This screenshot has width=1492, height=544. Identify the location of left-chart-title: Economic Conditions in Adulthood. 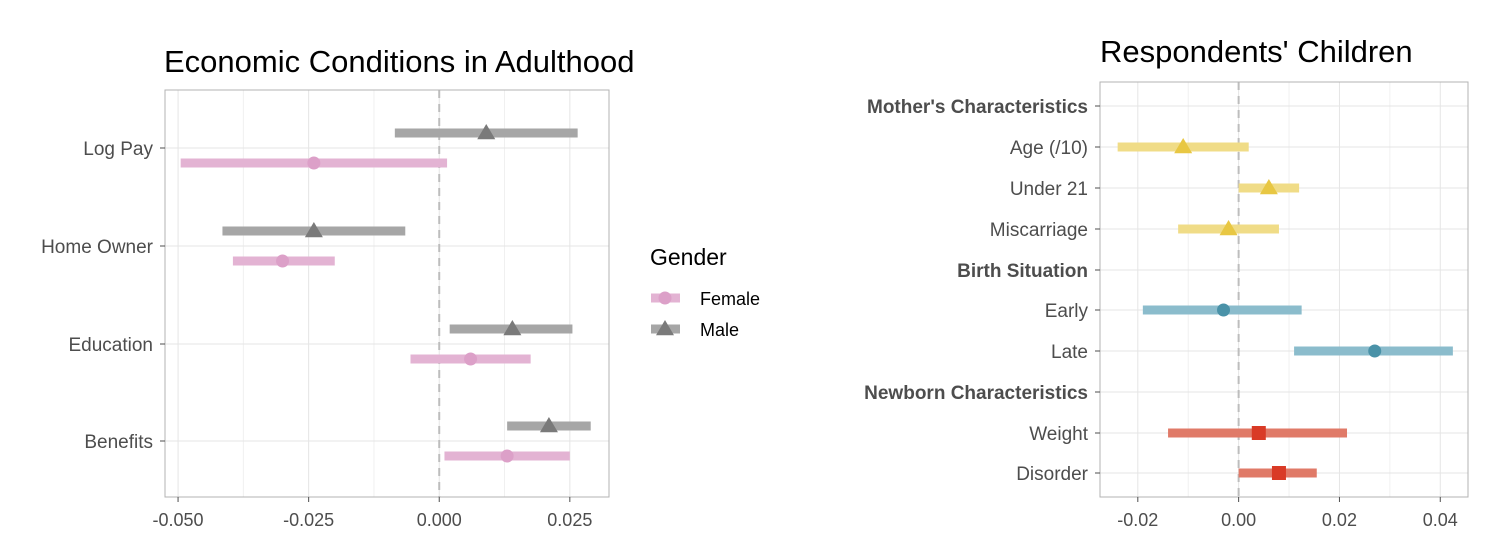
(399, 61).